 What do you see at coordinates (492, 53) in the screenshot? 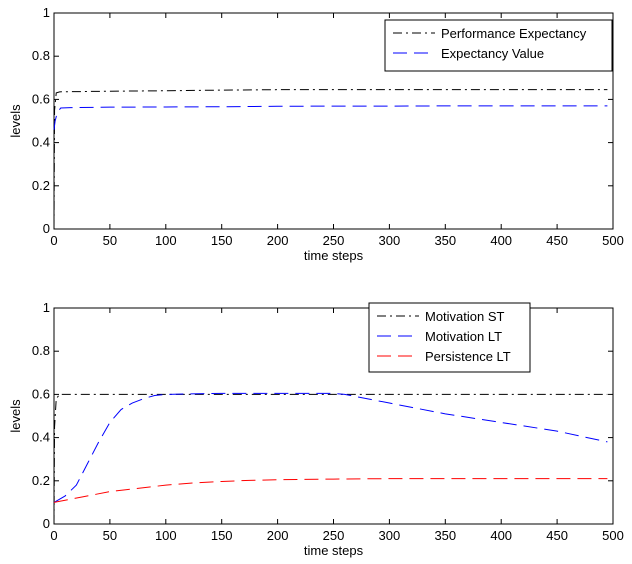
I see `legend-label: Expectancy Value` at bounding box center [492, 53].